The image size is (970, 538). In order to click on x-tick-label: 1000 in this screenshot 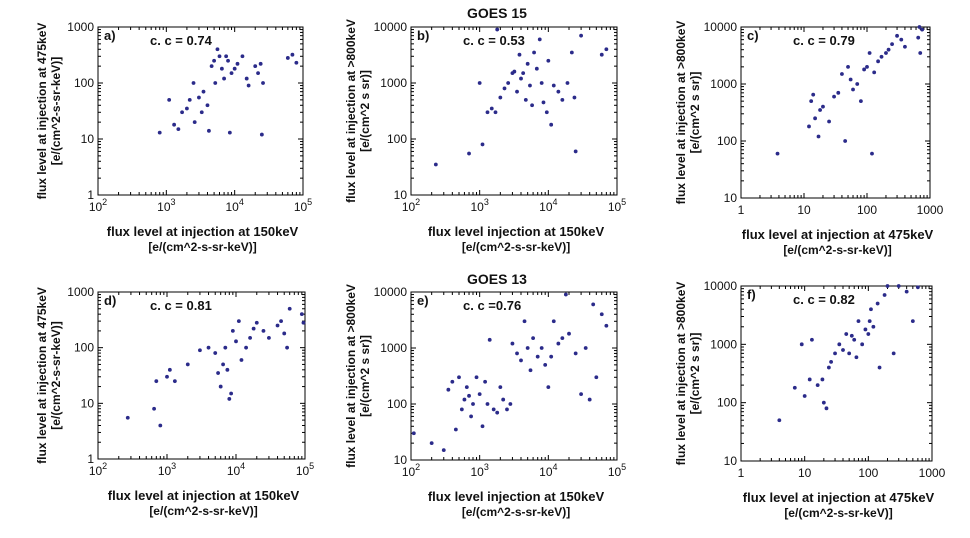, I will do `click(930, 210)`.